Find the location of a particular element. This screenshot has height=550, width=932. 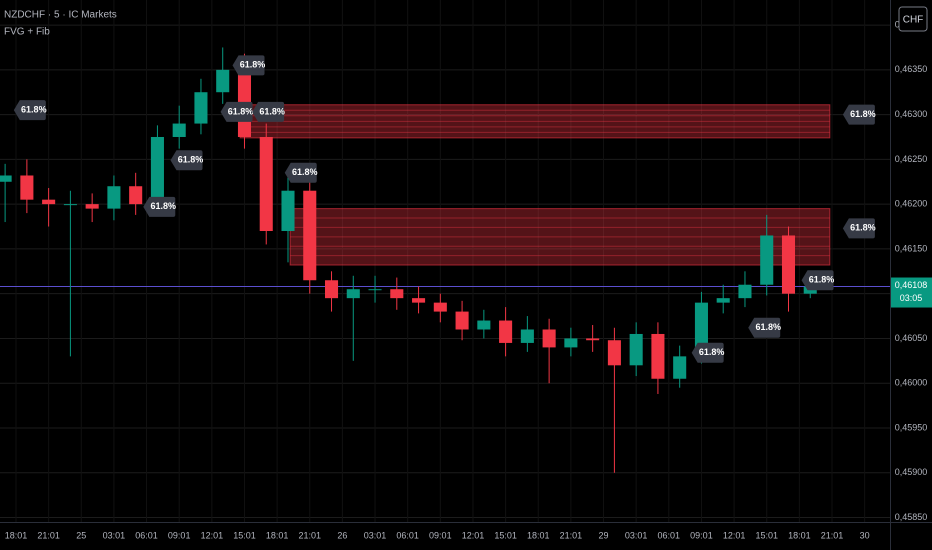

y-tick-label: 0,45850 is located at coordinates (911, 517).